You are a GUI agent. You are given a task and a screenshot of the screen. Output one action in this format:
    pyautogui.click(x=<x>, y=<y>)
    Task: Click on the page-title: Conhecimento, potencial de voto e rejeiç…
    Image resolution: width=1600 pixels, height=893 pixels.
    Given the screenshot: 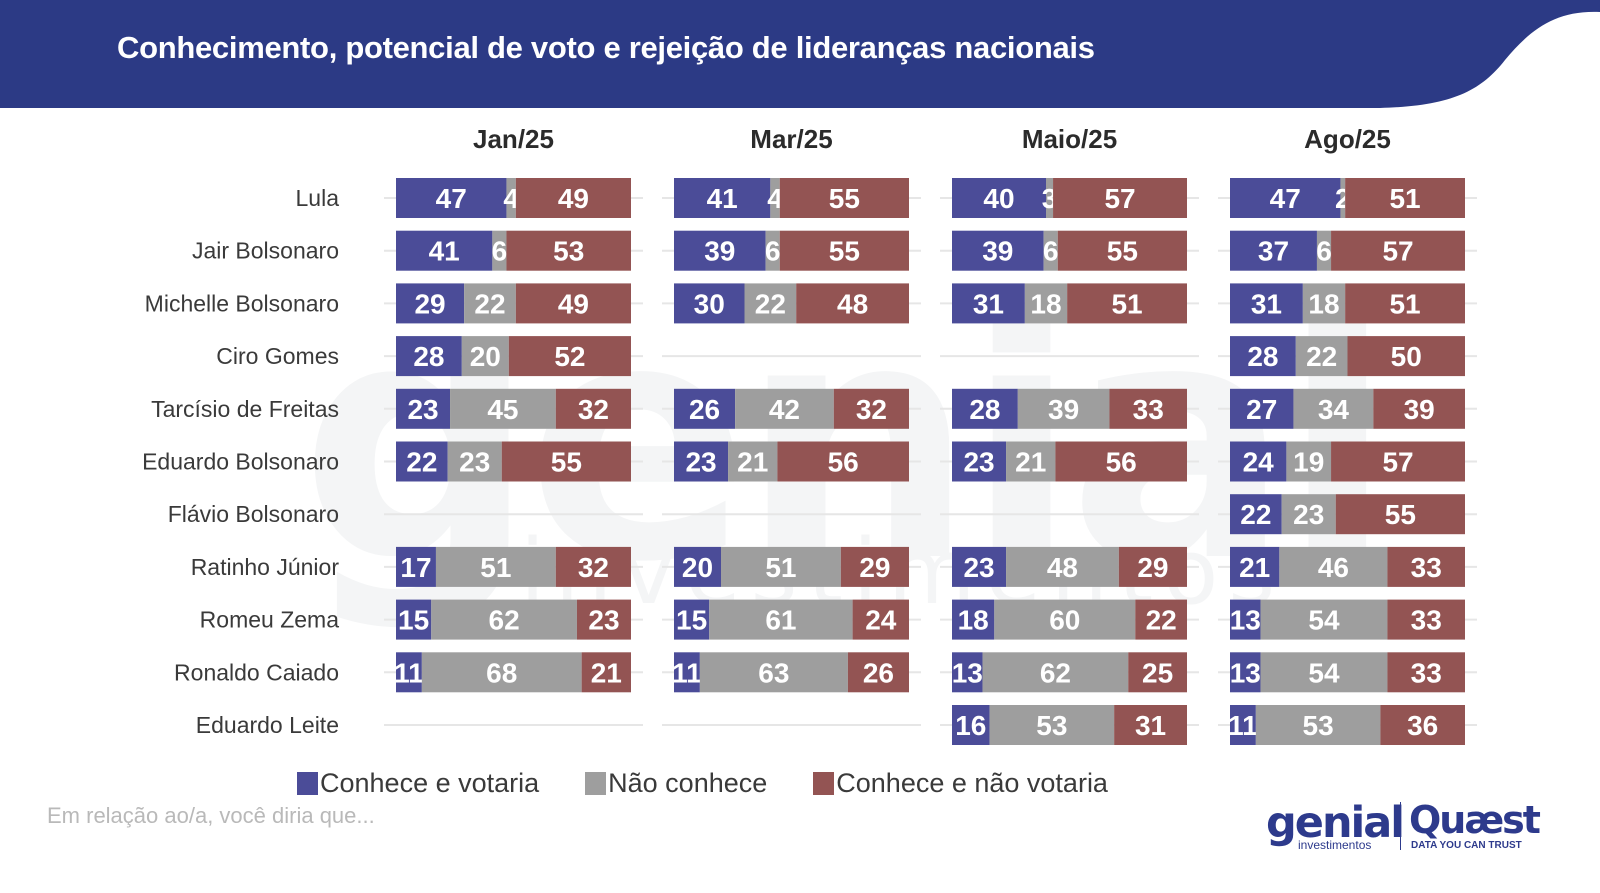 What is the action you would take?
    pyautogui.click(x=606, y=47)
    